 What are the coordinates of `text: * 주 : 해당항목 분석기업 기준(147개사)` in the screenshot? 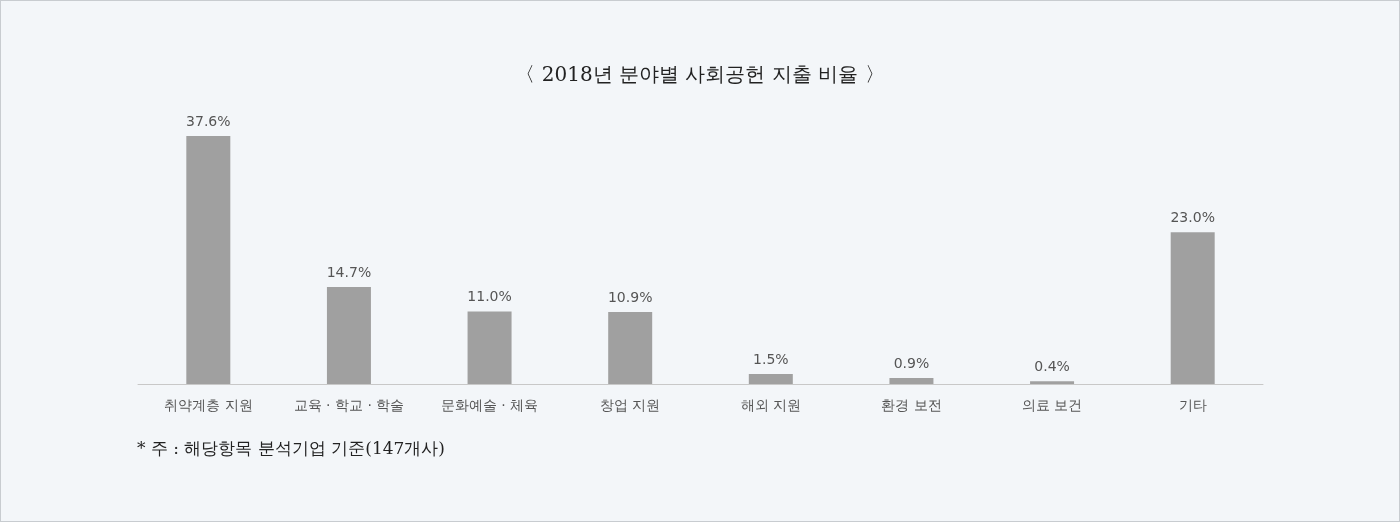 It's located at (291, 447).